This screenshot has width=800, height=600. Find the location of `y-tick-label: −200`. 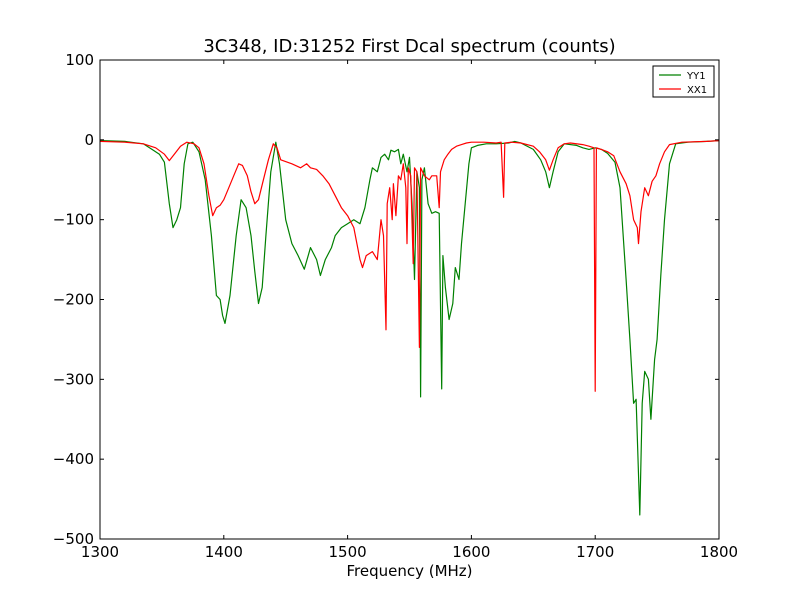

y-tick-label: −200 is located at coordinates (73, 300).